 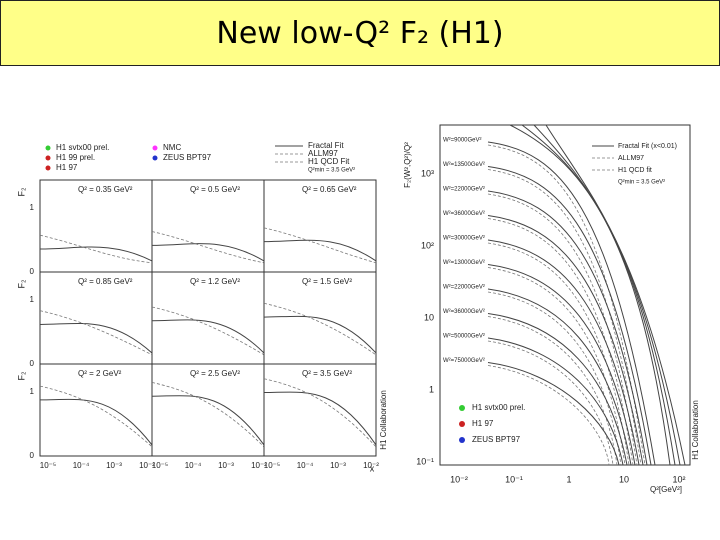 I want to click on x-axis-label: x, so click(x=372, y=468).